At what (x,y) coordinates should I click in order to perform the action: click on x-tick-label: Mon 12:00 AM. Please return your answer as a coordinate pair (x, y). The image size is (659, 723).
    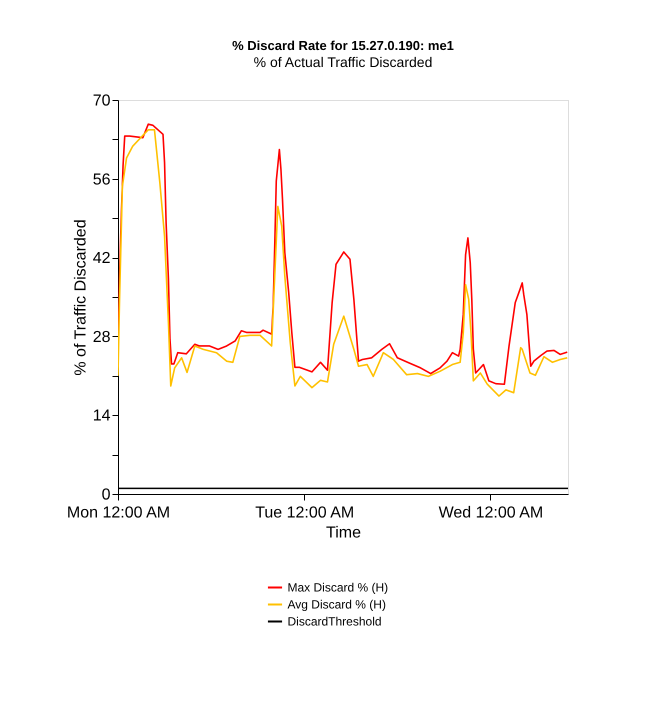
    Looking at the image, I should click on (118, 513).